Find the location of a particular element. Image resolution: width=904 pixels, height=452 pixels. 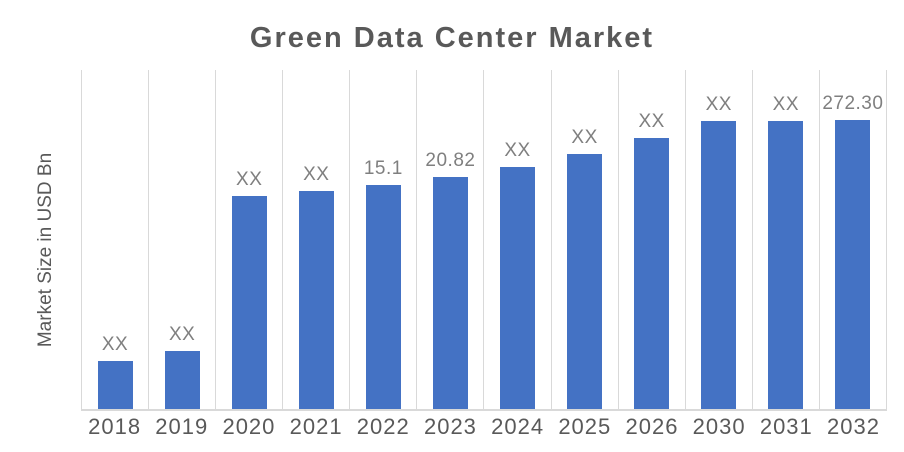

bar-cell: 272.30 is located at coordinates (853, 239).